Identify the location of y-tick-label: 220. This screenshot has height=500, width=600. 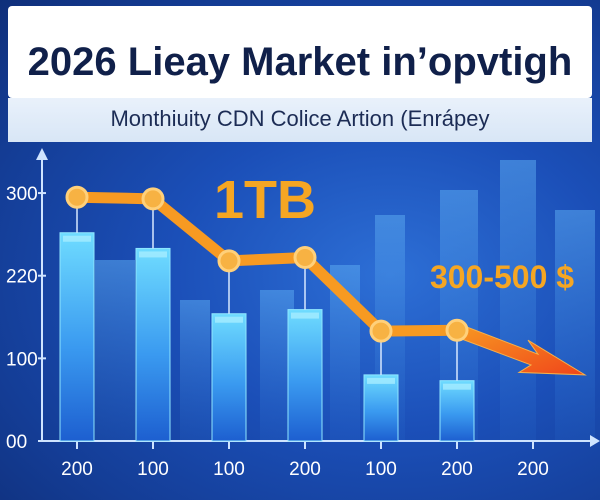
(22, 277).